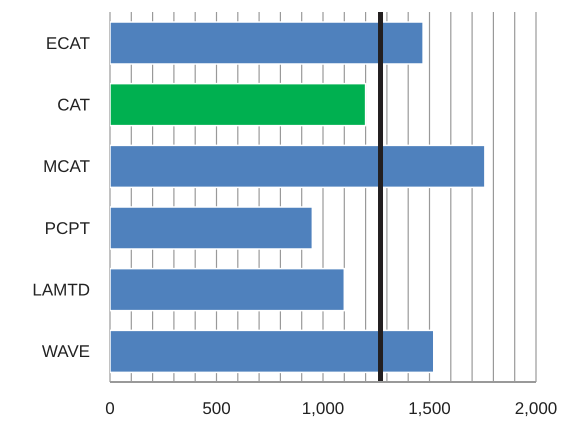  I want to click on y-tick-label: CAT, so click(73, 105).